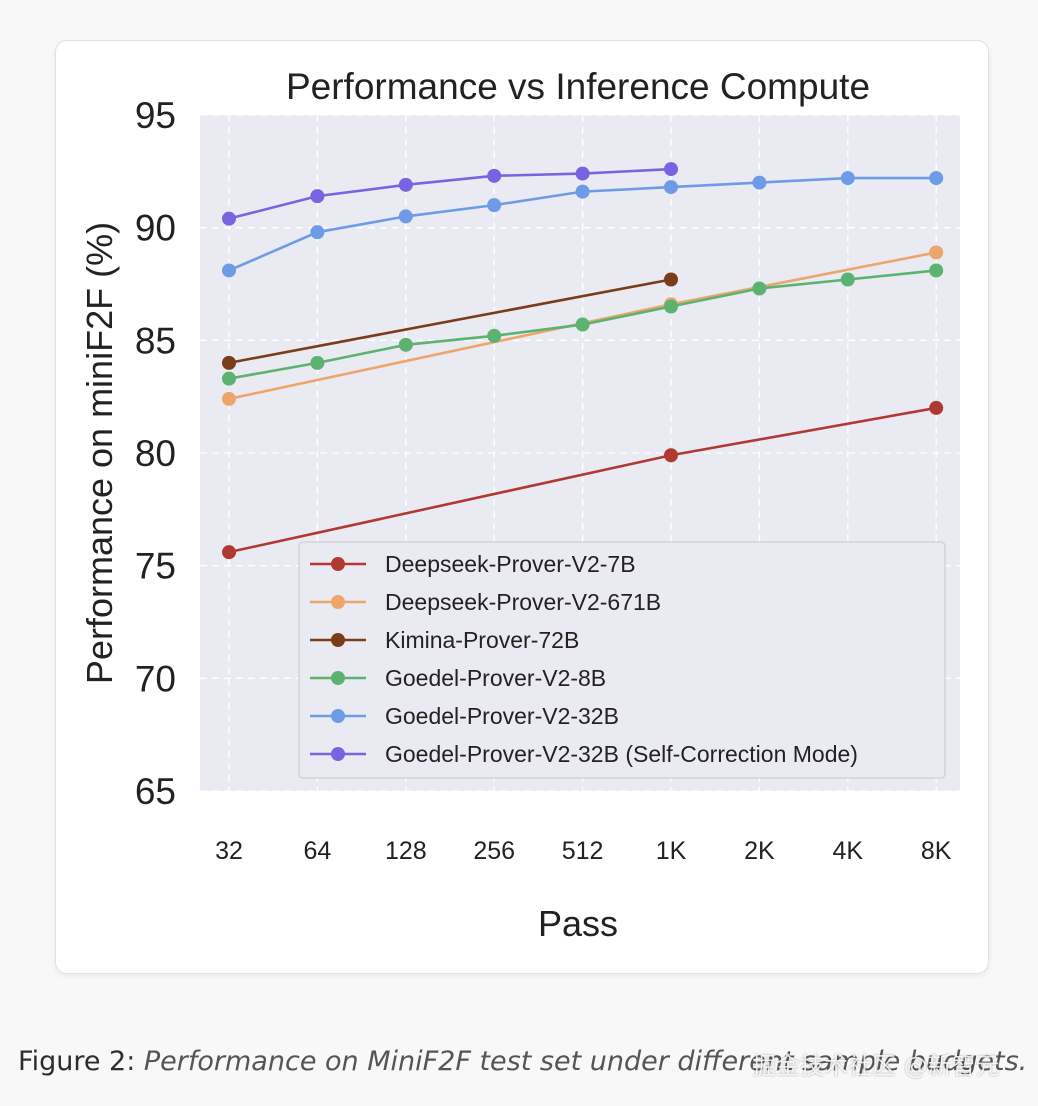  Describe the element at coordinates (671, 851) in the screenshot. I see `x-tick-label: 1K` at that location.